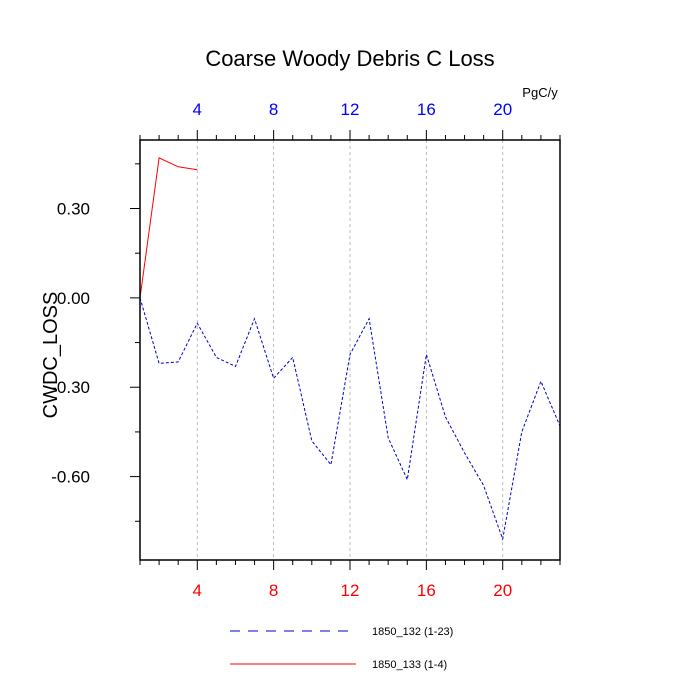  I want to click on x-tick-label-top: 16, so click(426, 109).